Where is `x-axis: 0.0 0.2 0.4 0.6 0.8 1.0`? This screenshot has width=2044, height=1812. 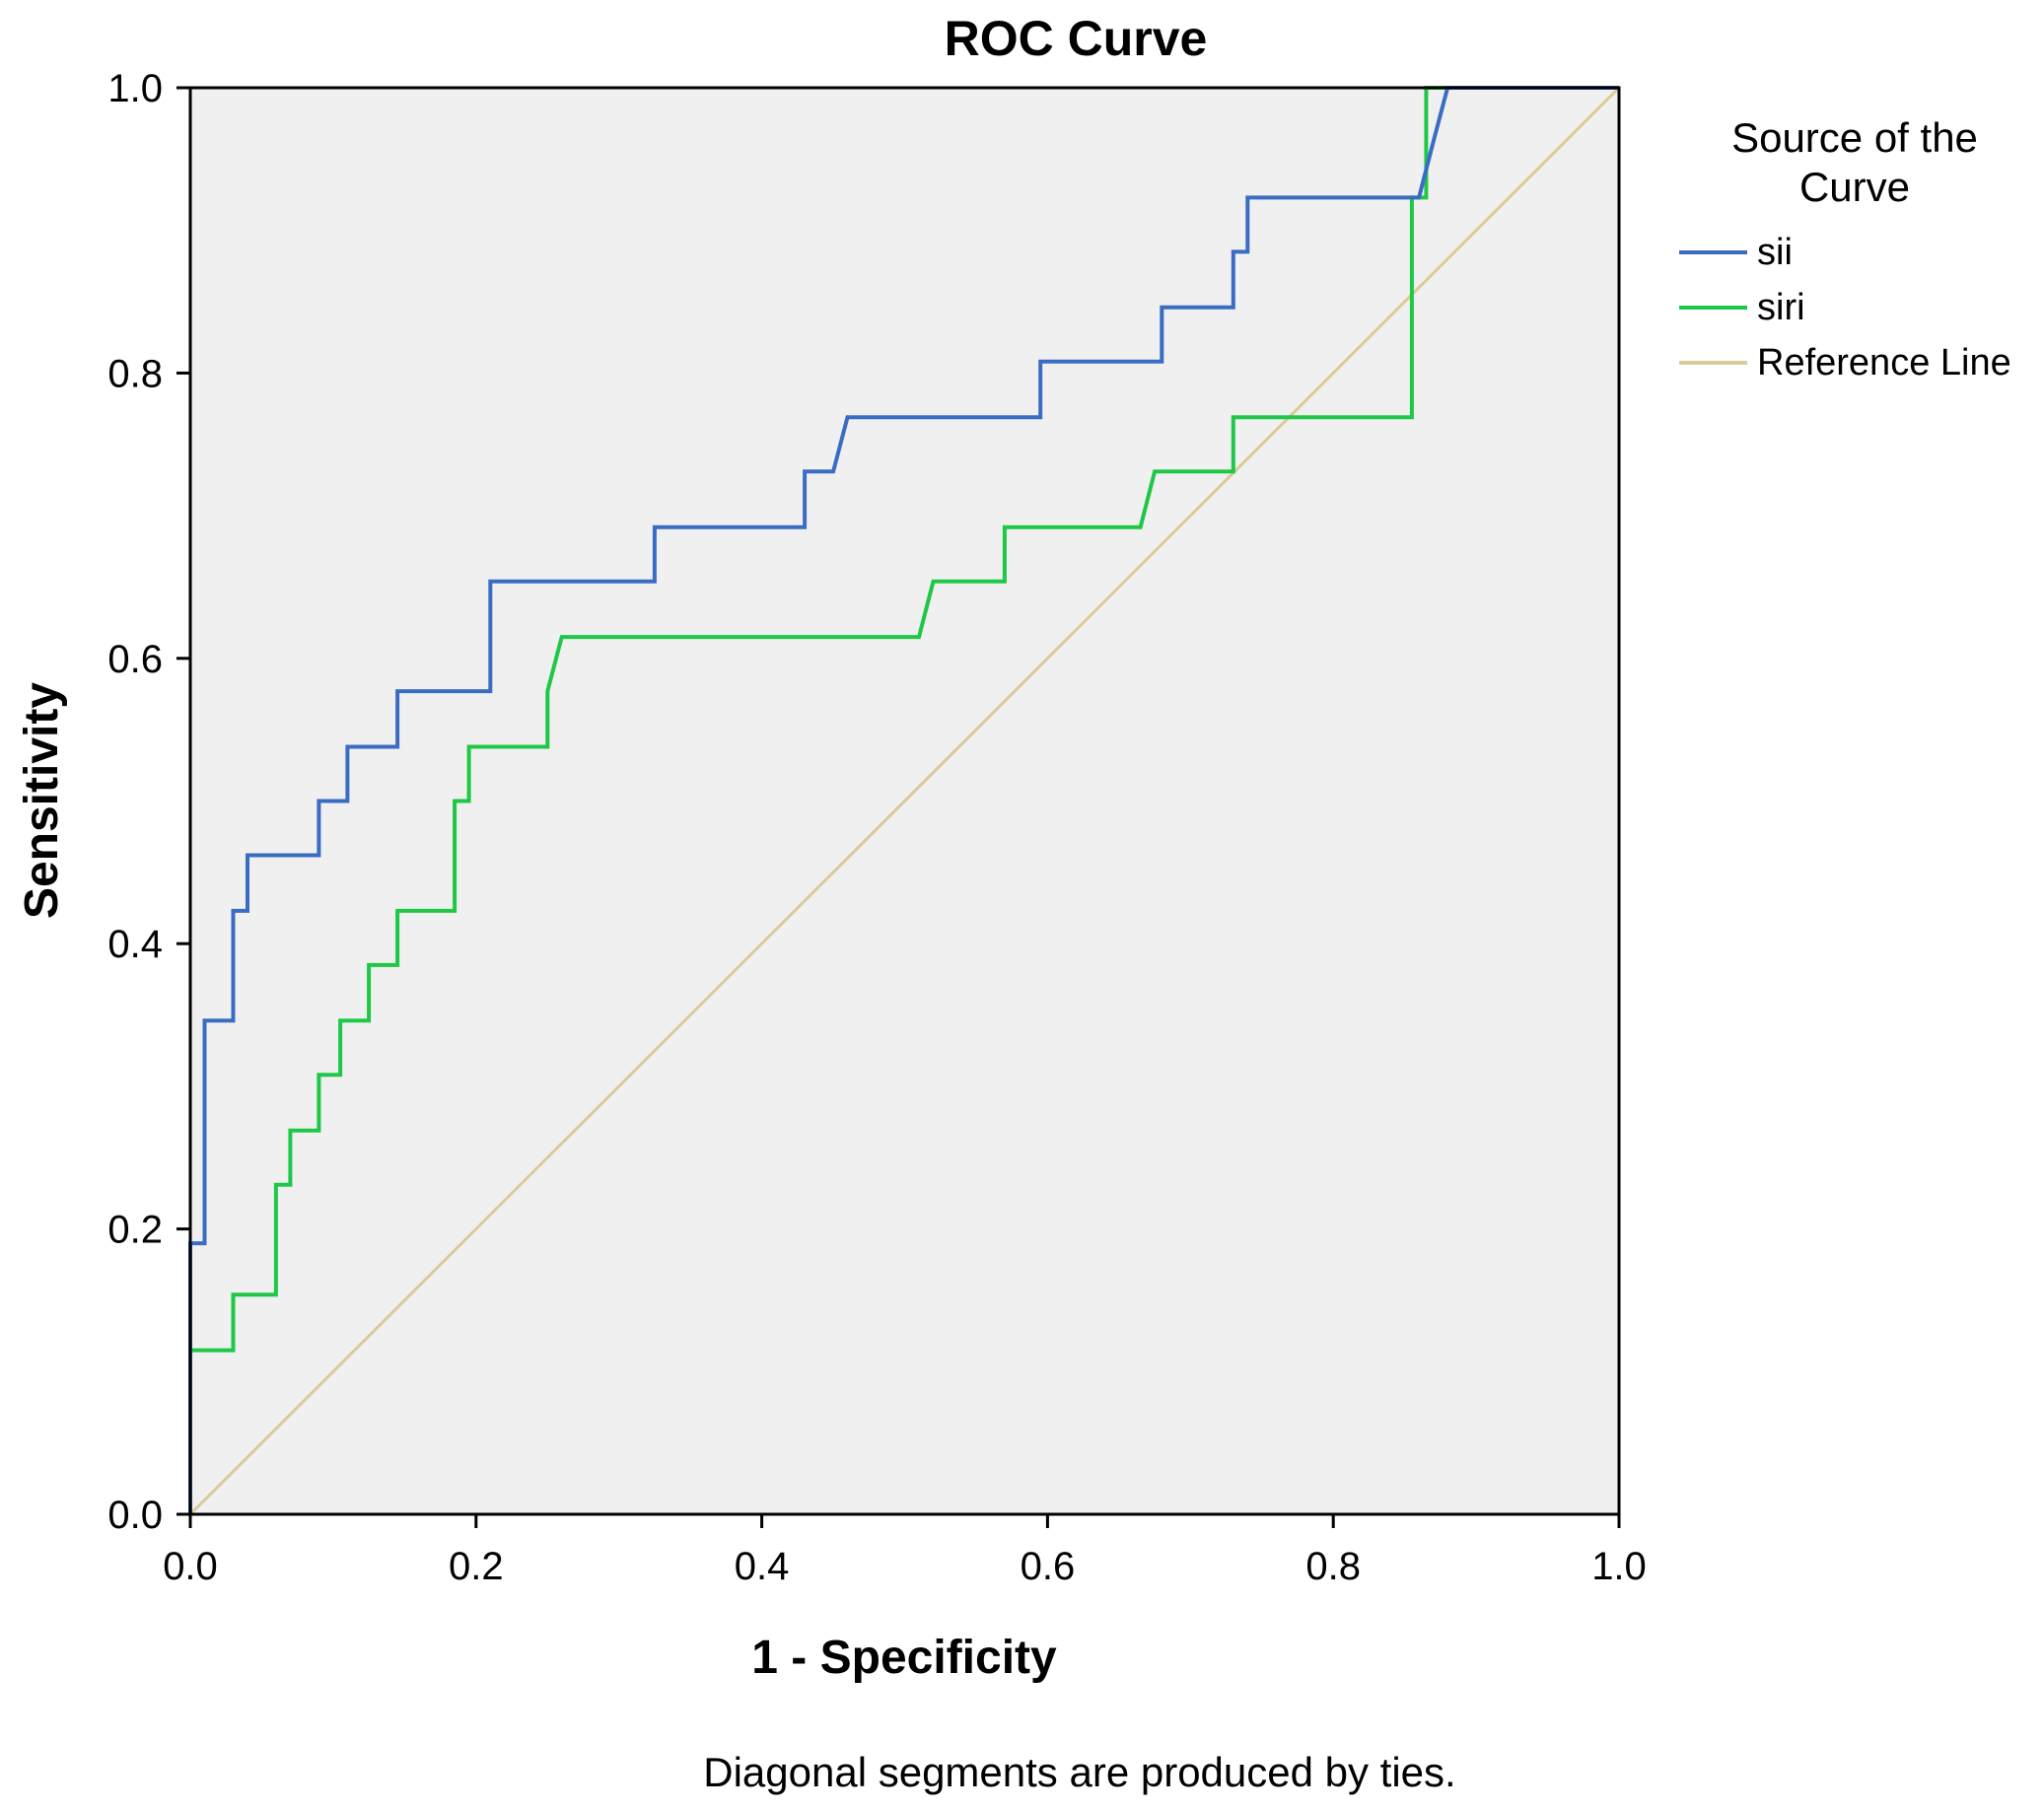 x-axis: 0.0 0.2 0.4 0.6 0.8 1.0 is located at coordinates (905, 1551).